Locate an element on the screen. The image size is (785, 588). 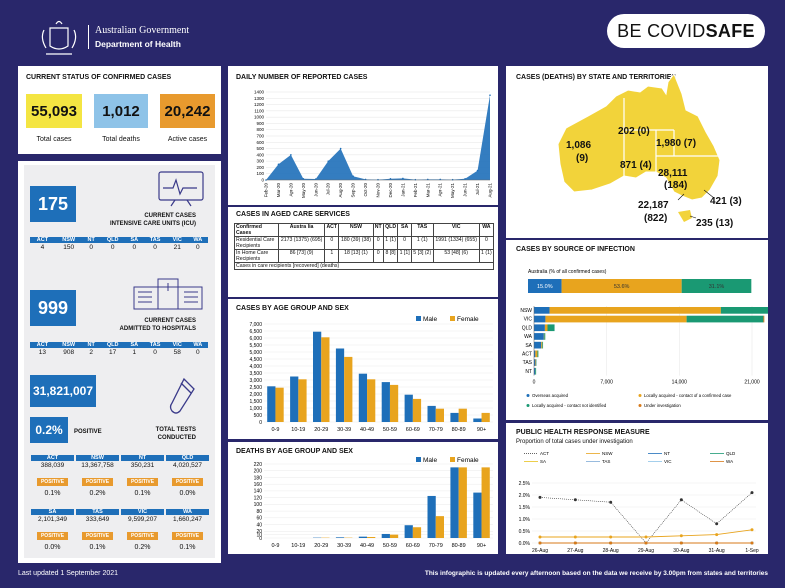
legend-label: Male is located at coordinates (430, 319).